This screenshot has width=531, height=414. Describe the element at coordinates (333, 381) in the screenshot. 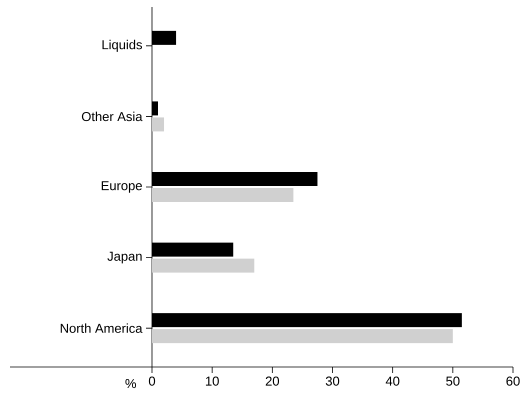

I see `x-tick-label: 30` at that location.